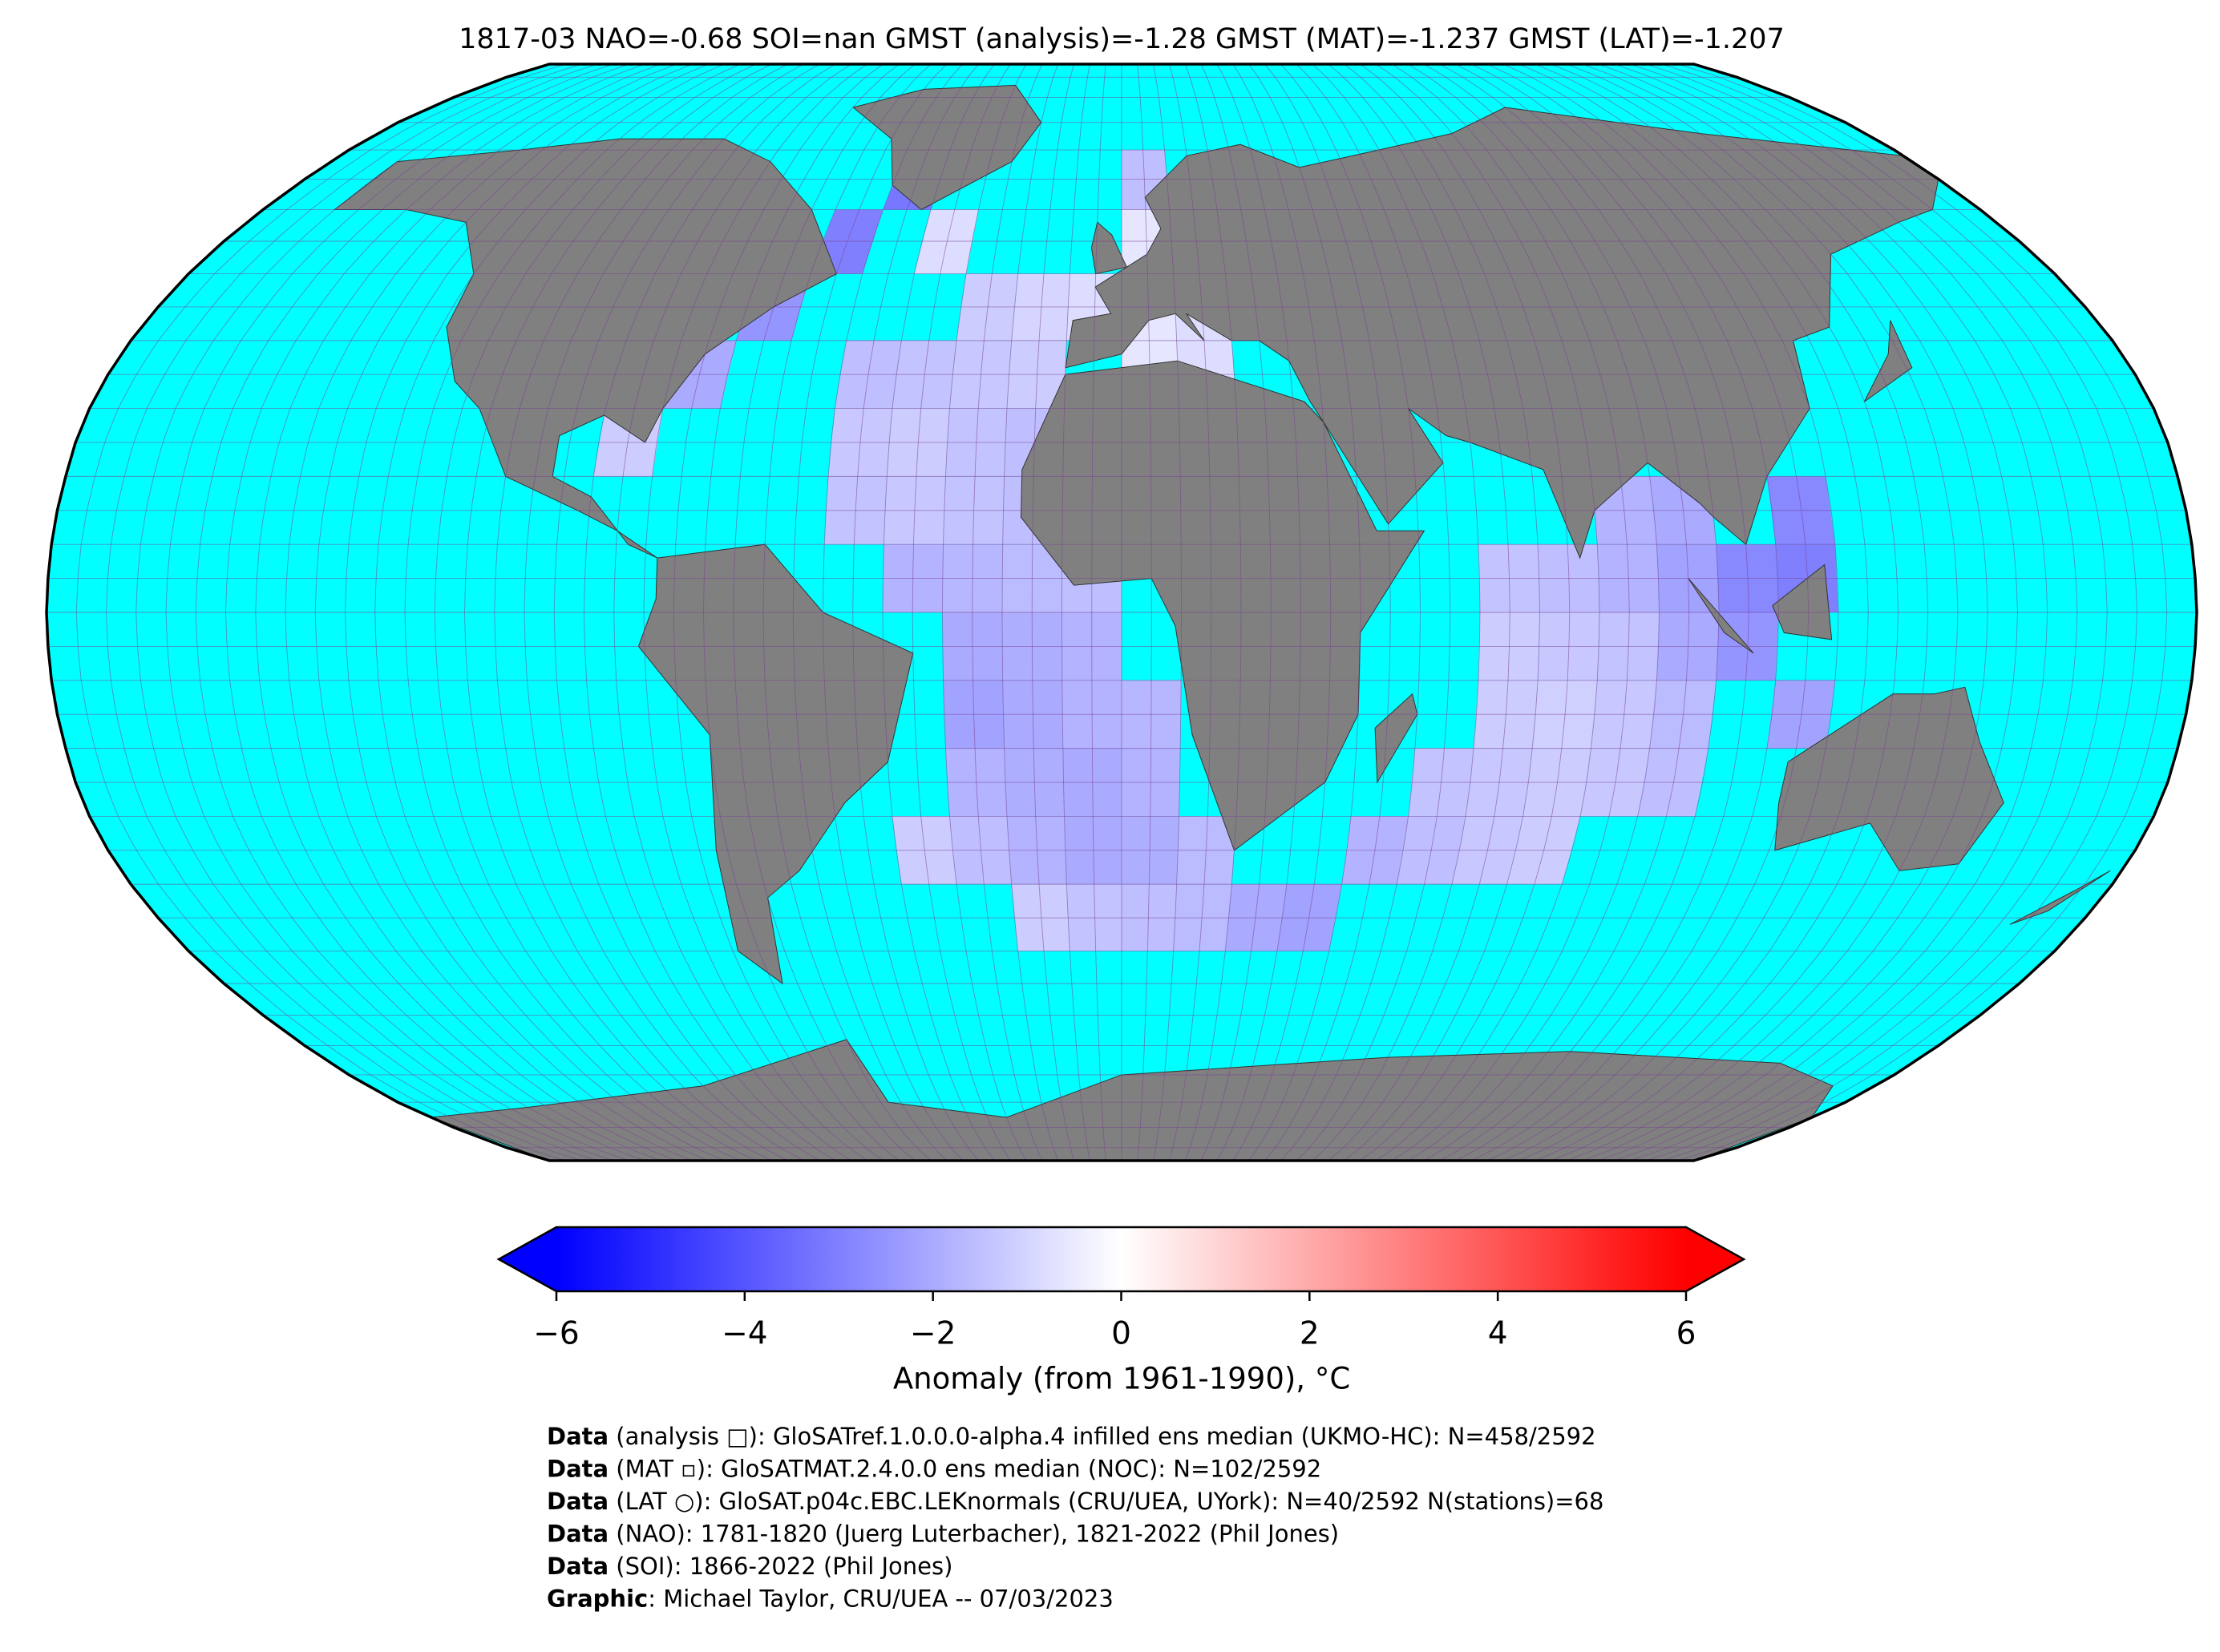 The width and height of the screenshot is (2220, 1652). Describe the element at coordinates (597, 1599) in the screenshot. I see `credit-label: Graphic` at that location.